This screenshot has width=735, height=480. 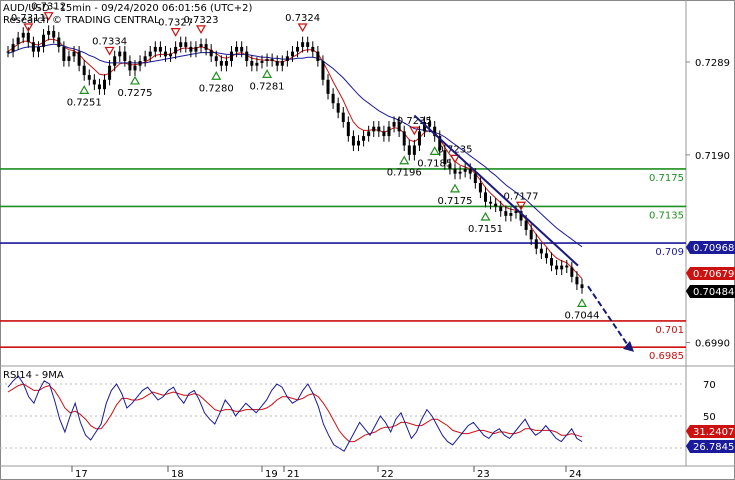 I want to click on rsi-ma-line, so click(x=295, y=413).